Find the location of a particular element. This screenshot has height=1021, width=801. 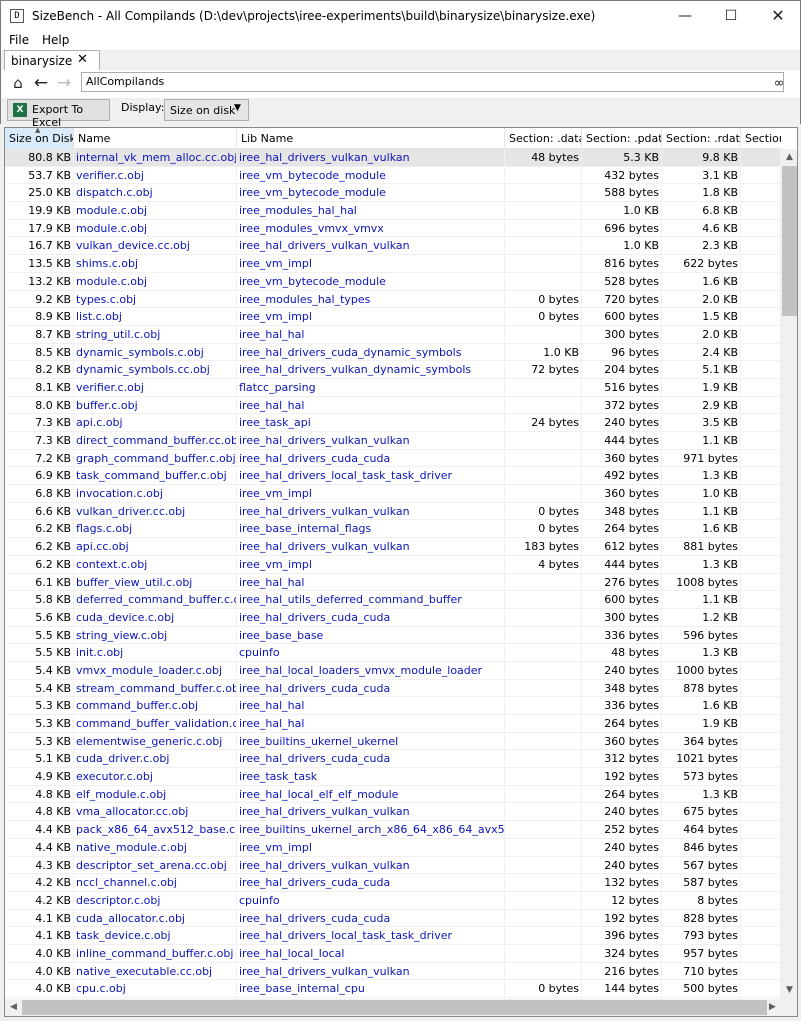

column-size-on-disk: ▲ Size on Disk is located at coordinates (39, 138).